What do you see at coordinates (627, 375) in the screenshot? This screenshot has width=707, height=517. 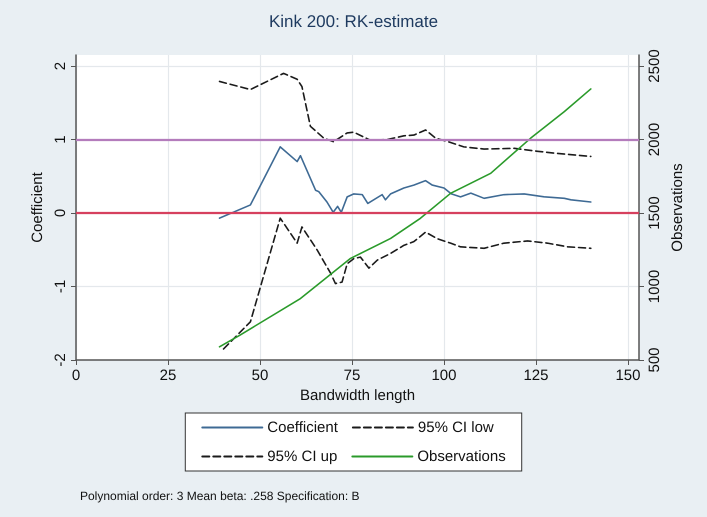 I see `x-tick-label: 150` at bounding box center [627, 375].